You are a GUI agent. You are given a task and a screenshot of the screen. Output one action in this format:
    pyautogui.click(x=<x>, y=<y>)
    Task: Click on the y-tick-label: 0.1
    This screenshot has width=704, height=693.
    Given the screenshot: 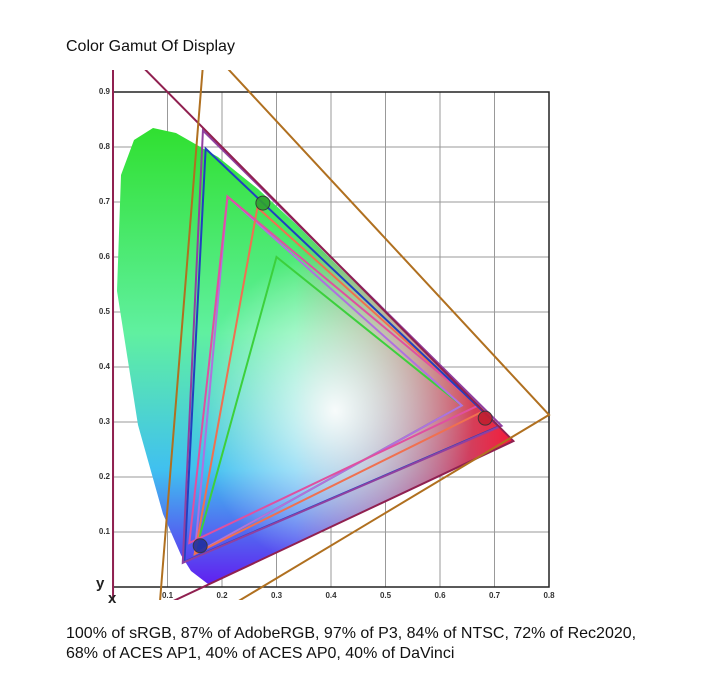 What is the action you would take?
    pyautogui.click(x=105, y=531)
    